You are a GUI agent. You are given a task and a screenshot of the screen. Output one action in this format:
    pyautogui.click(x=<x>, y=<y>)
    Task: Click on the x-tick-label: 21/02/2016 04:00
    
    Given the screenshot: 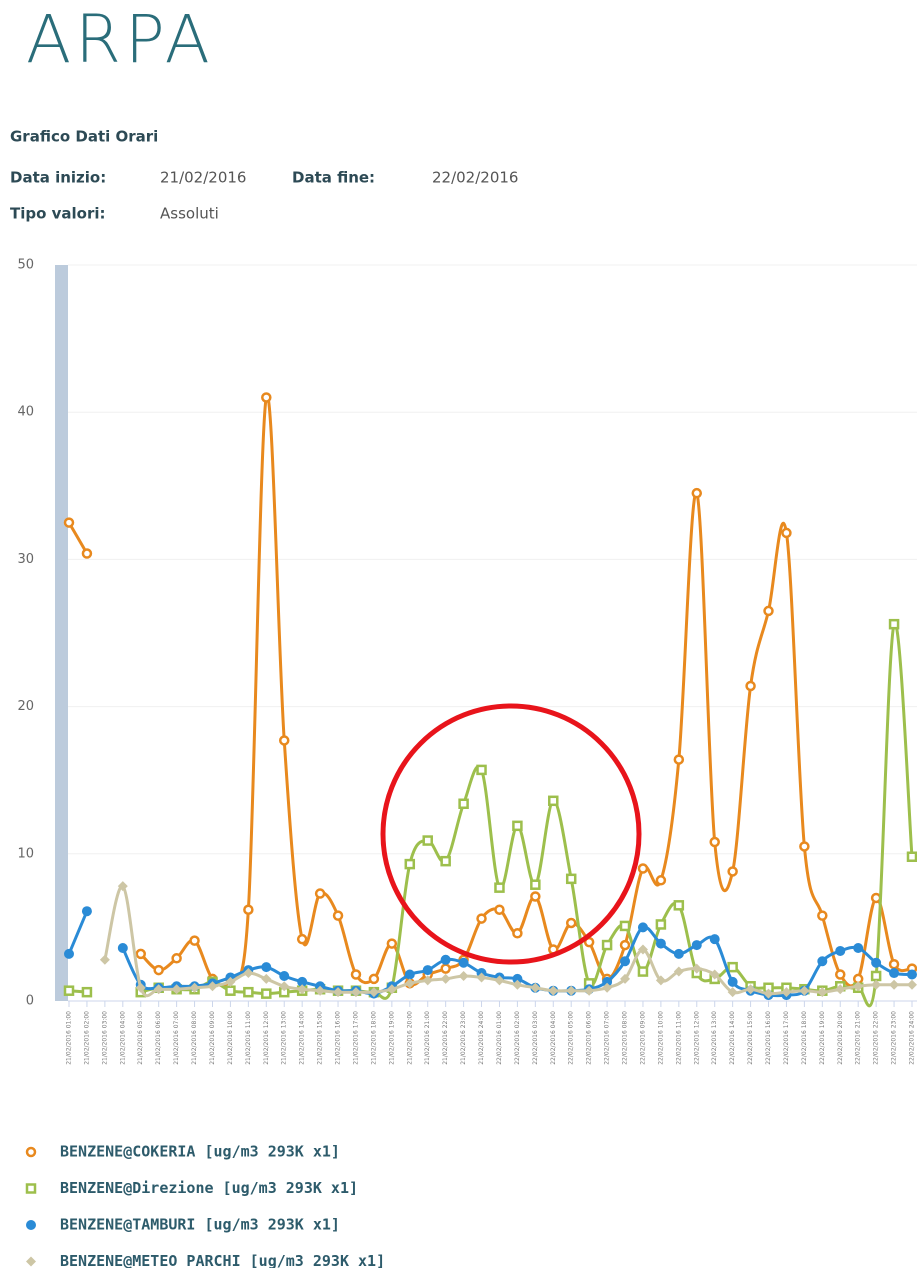 What is the action you would take?
    pyautogui.click(x=122, y=1038)
    